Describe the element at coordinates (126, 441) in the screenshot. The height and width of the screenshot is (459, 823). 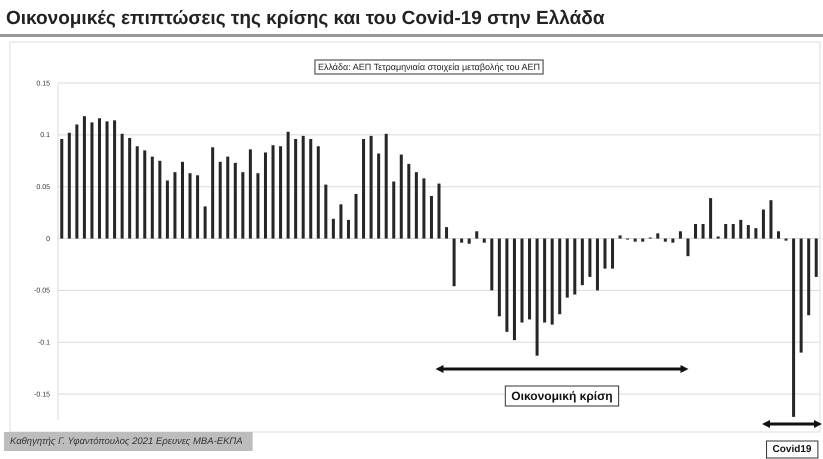
I see `text: Καθηγητής Γ. Υφαντόπουλος 2021 Ερευνες ΜΒΑ-ΕΚΠΑ` at that location.